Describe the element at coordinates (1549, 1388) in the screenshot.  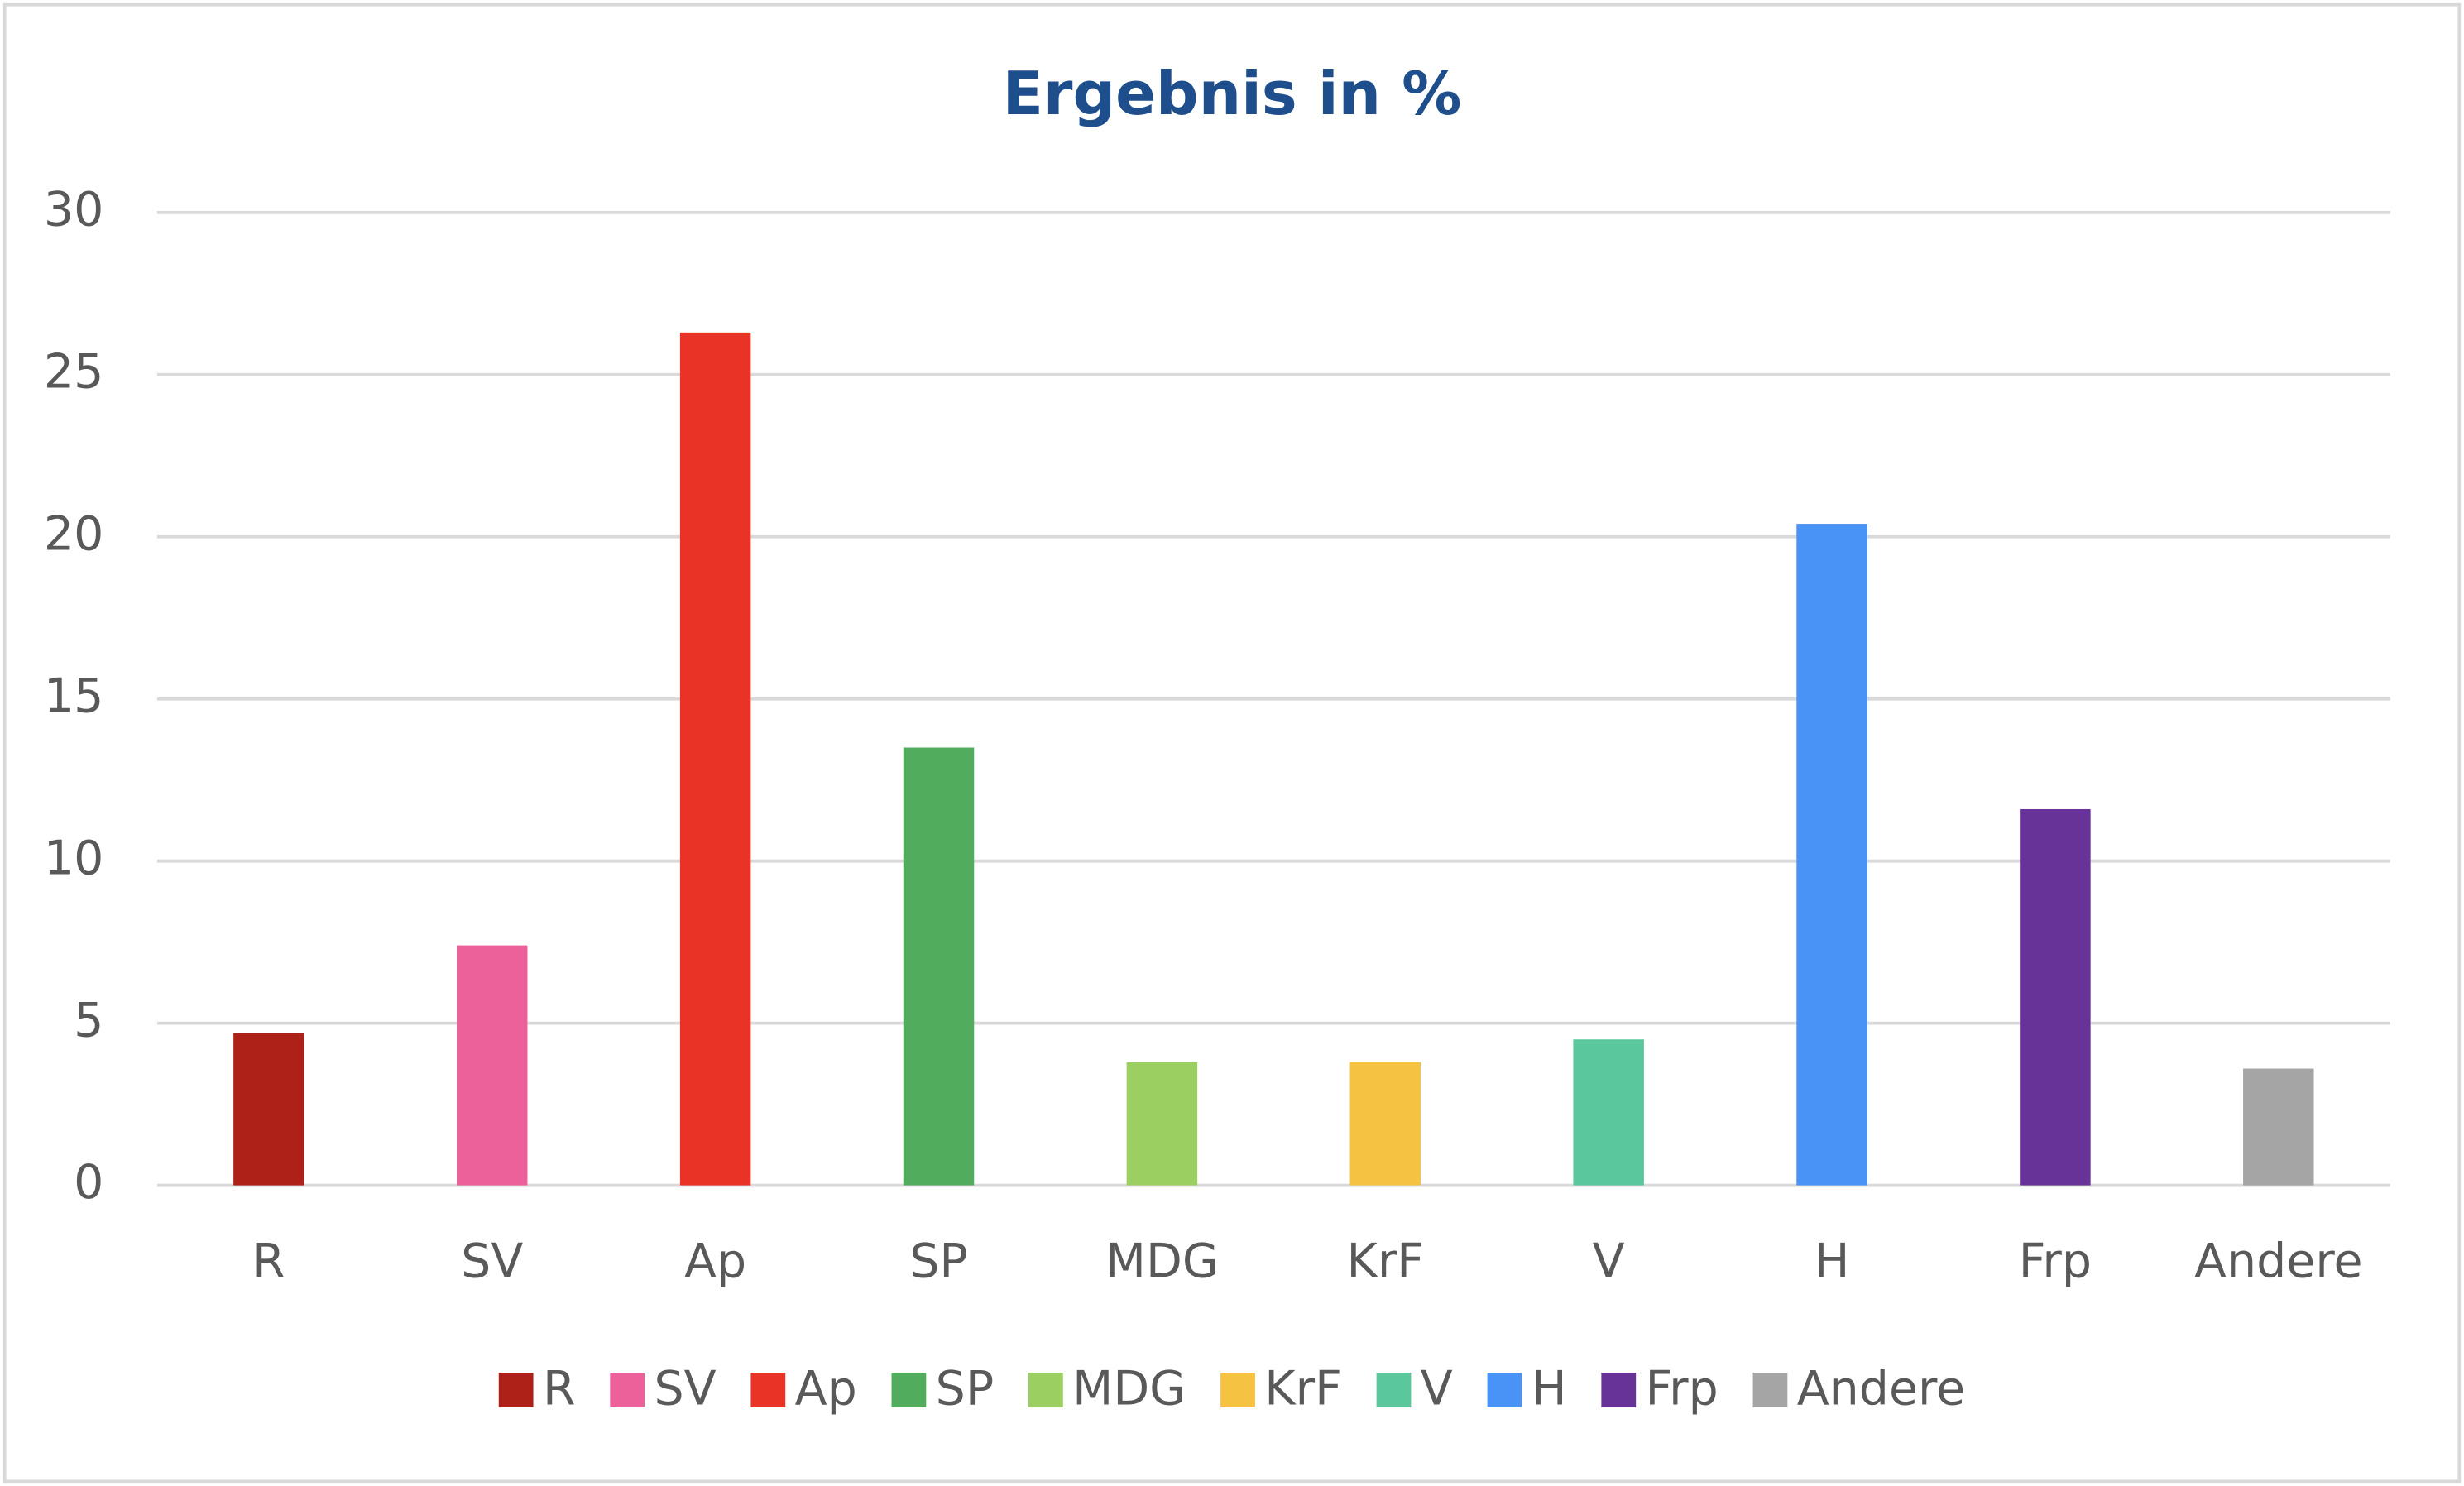
I see `legend-label: H` at that location.